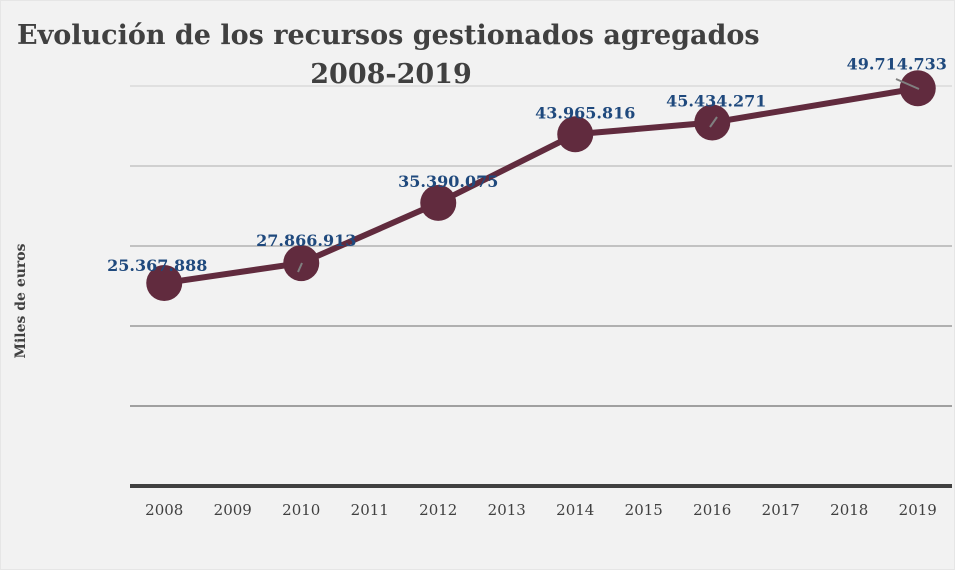 This screenshot has width=955, height=571. Describe the element at coordinates (849, 510) in the screenshot. I see `x-tick-label: 2018` at that location.